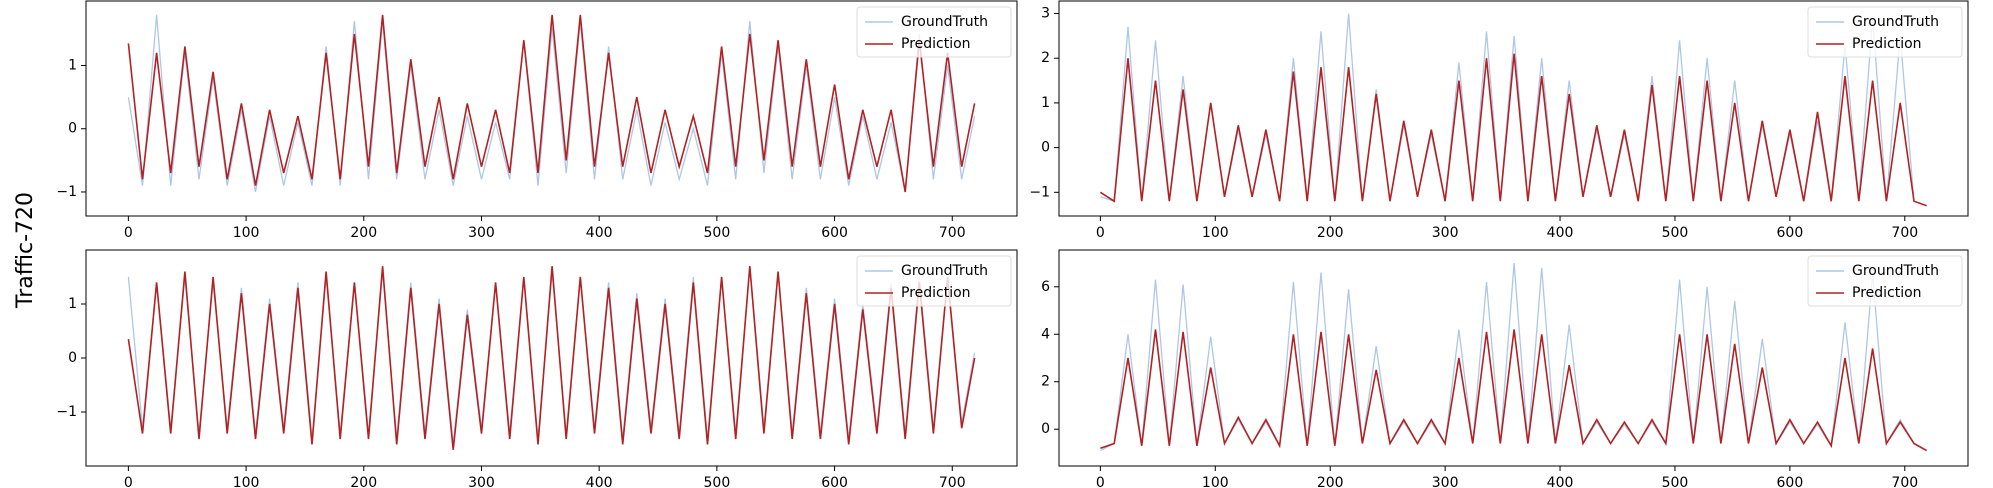 The image size is (1993, 488). I want to click on y-tick-label: 3, so click(1045, 14).